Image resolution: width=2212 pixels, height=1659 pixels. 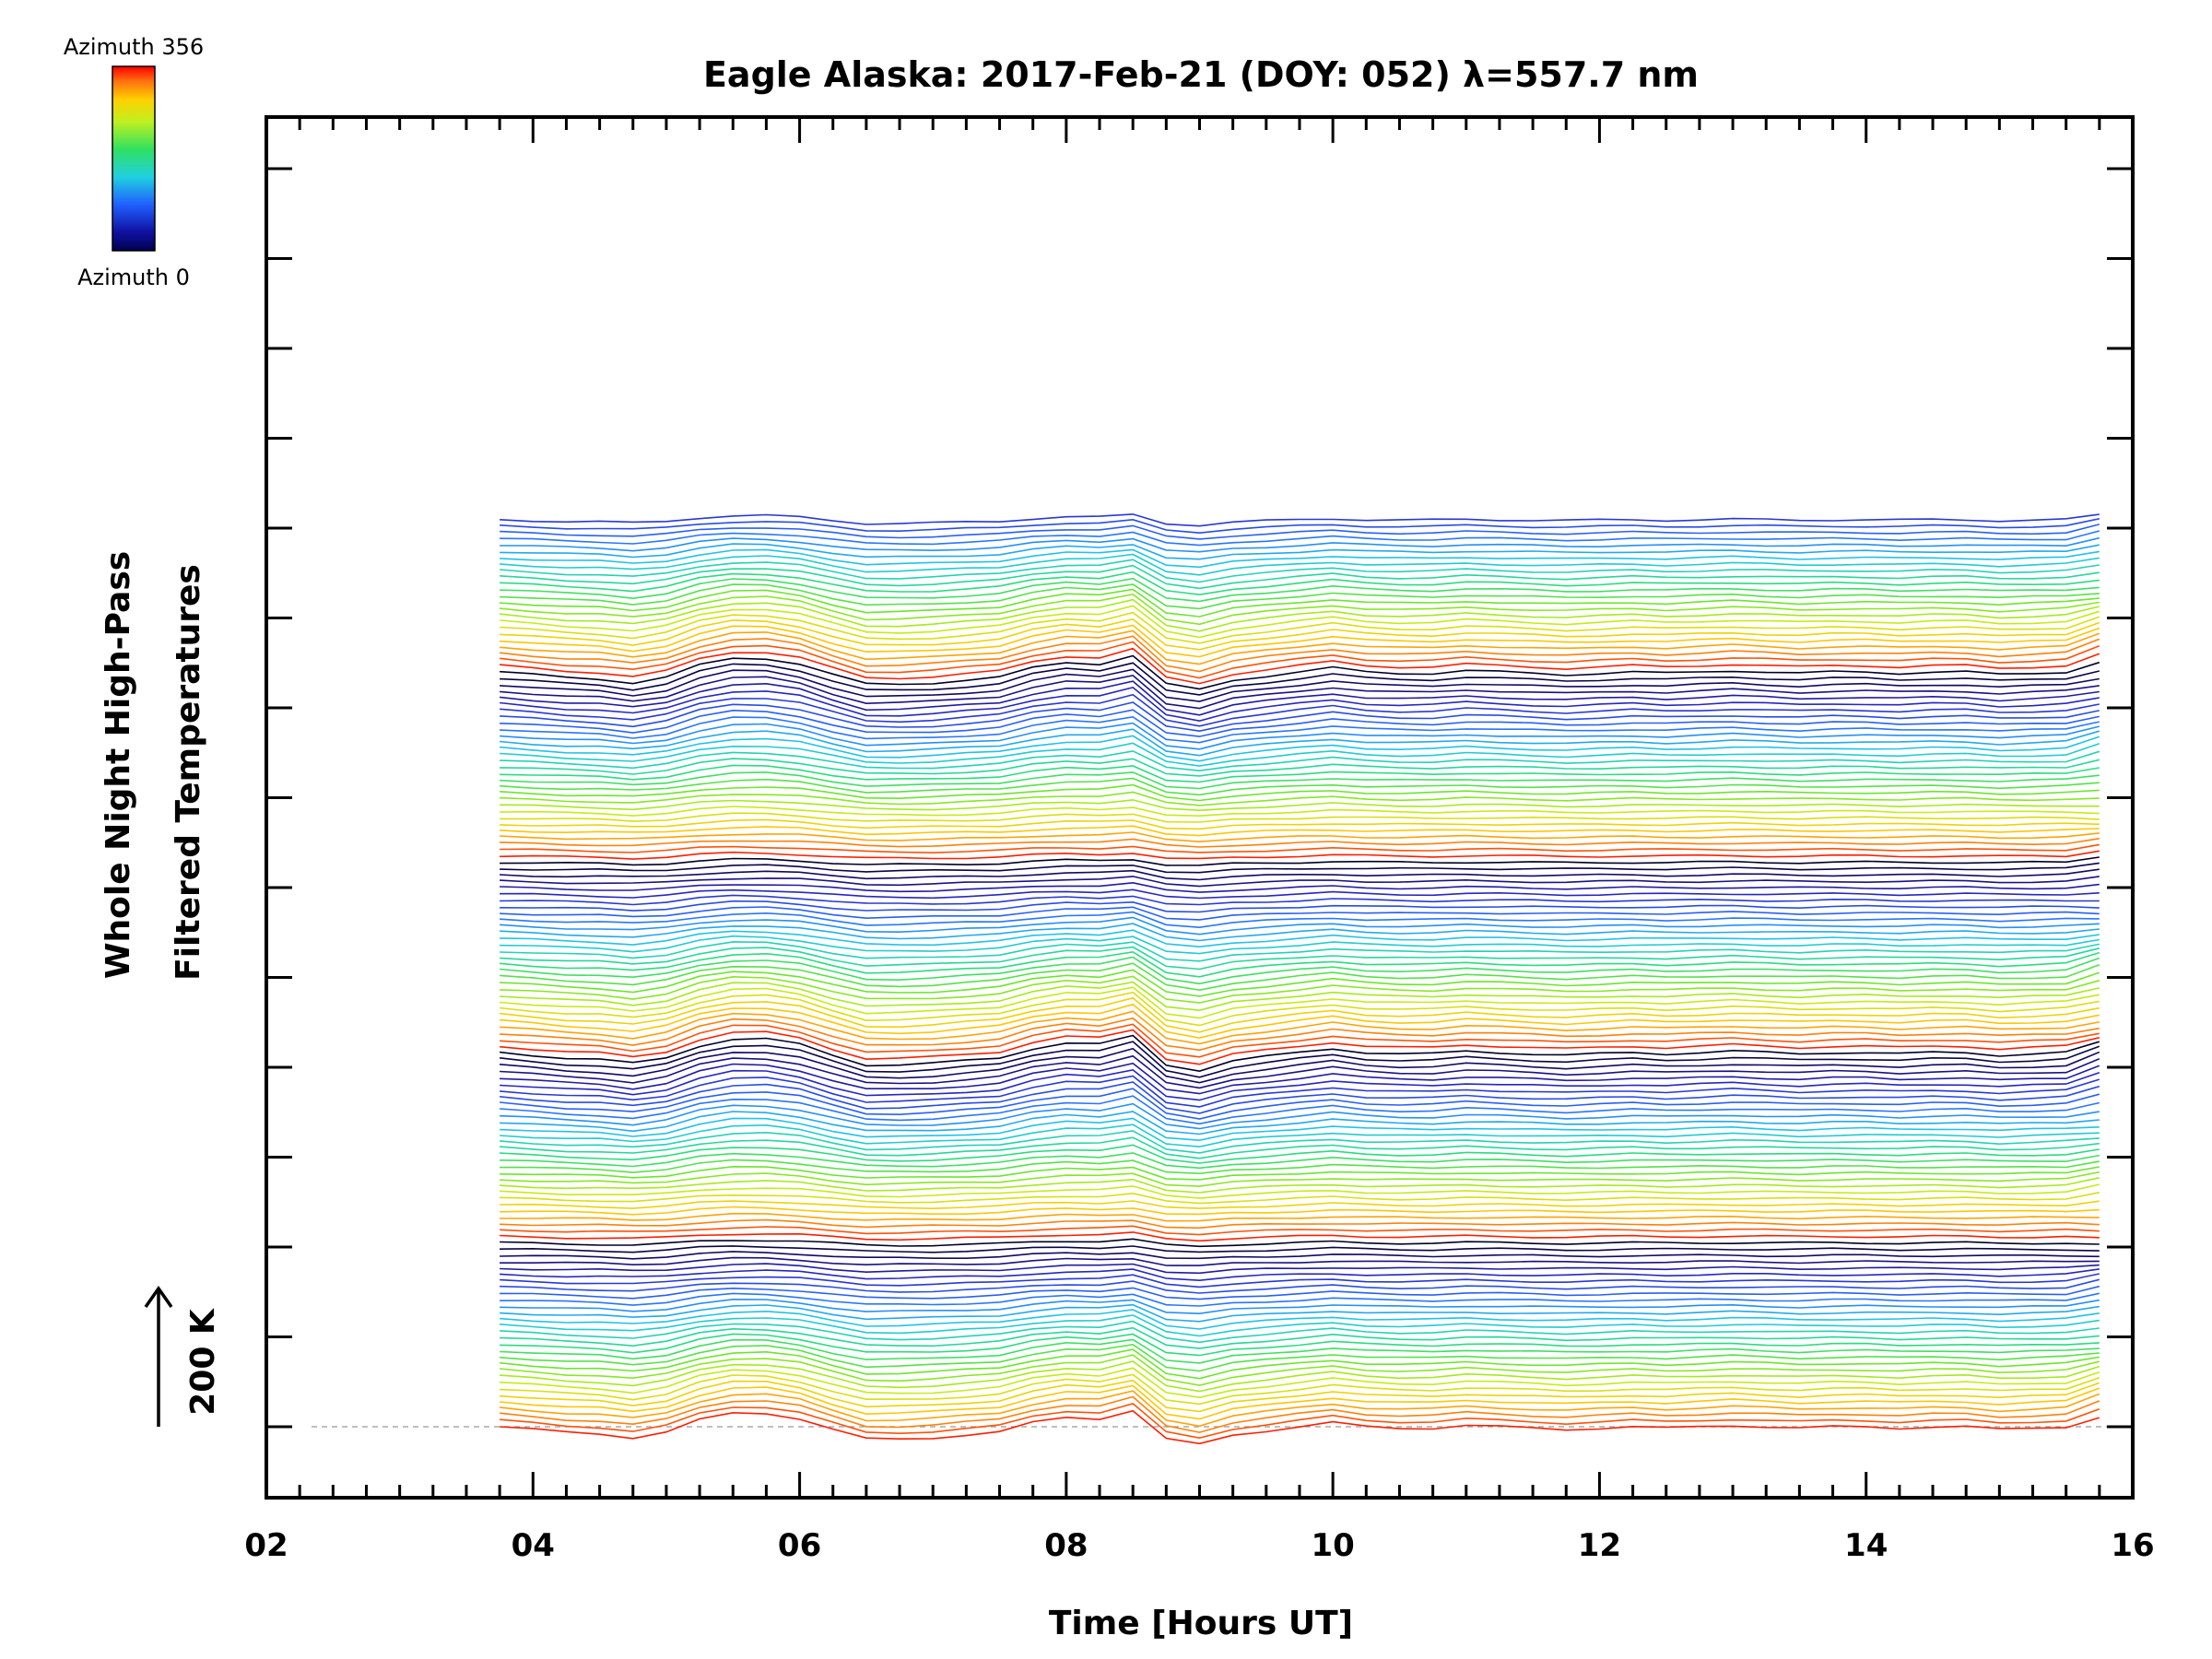 I want to click on x-tick-label: 04, so click(x=533, y=1545).